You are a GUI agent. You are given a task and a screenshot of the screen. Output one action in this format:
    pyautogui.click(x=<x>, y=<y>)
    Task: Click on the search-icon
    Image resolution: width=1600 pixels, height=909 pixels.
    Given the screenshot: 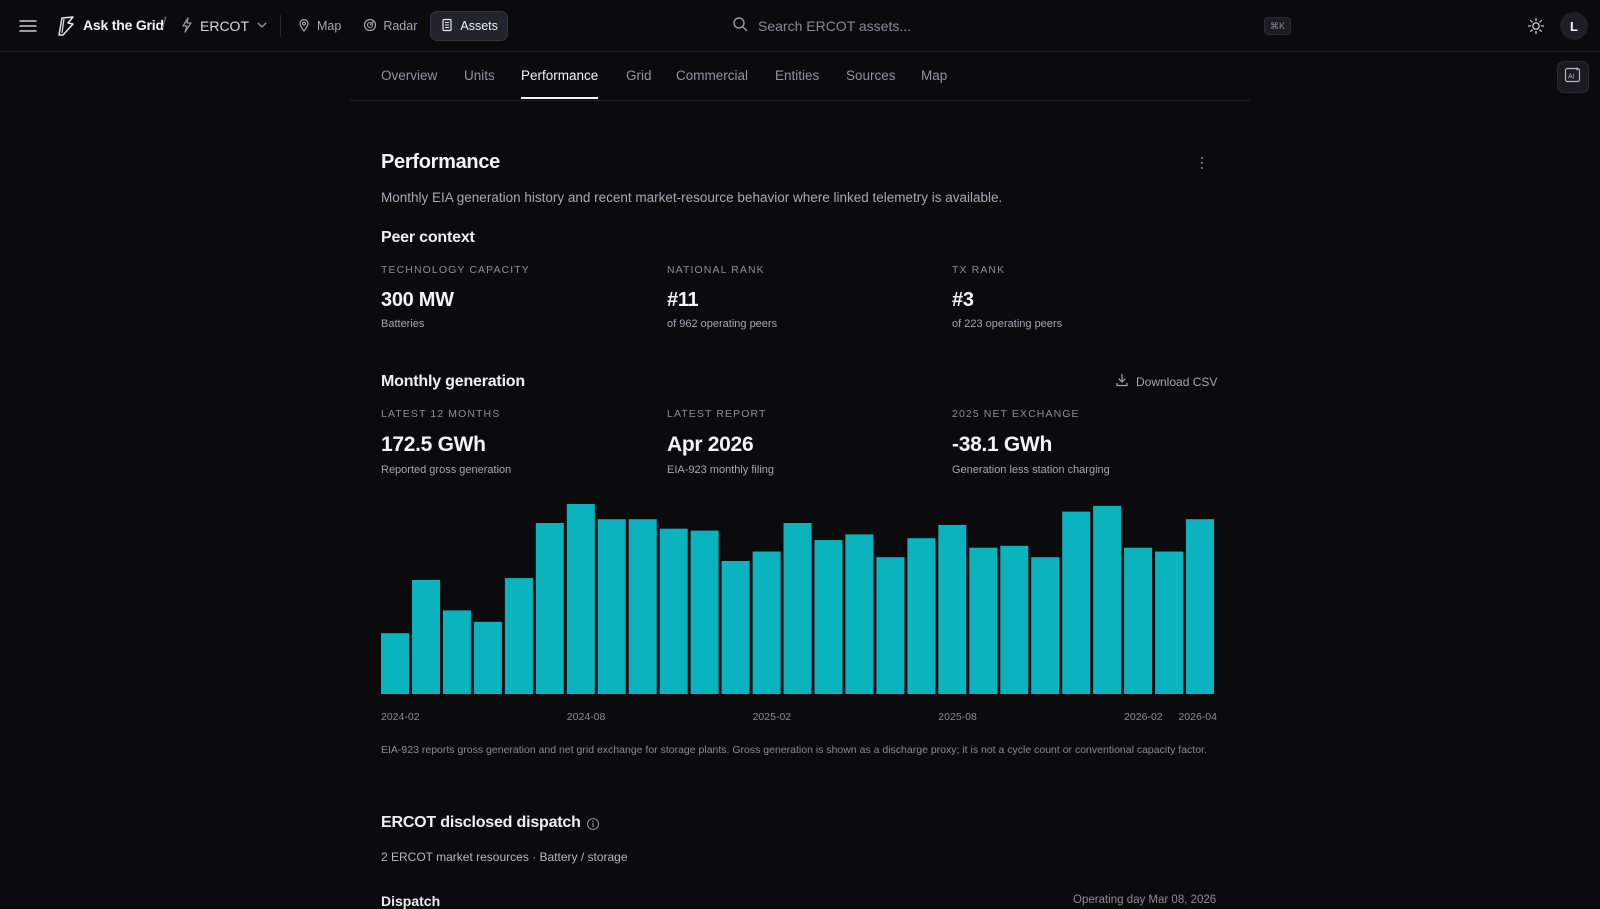 What is the action you would take?
    pyautogui.click(x=740, y=26)
    